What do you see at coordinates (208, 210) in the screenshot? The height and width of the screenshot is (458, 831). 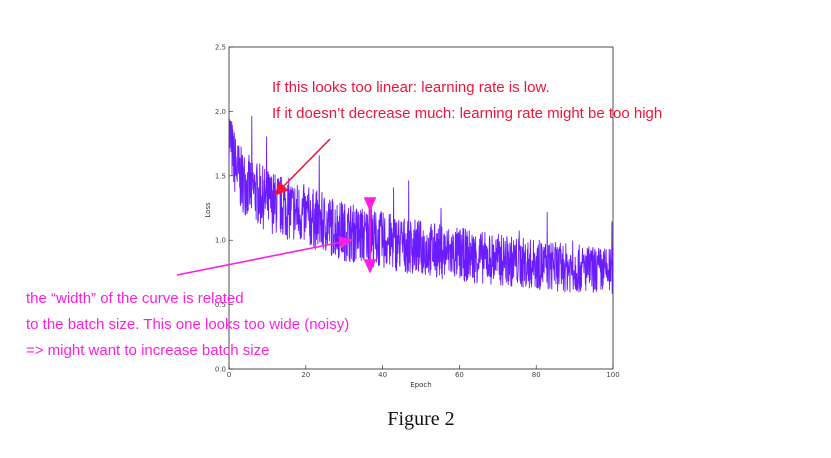 I see `y-axis-label: Loss` at bounding box center [208, 210].